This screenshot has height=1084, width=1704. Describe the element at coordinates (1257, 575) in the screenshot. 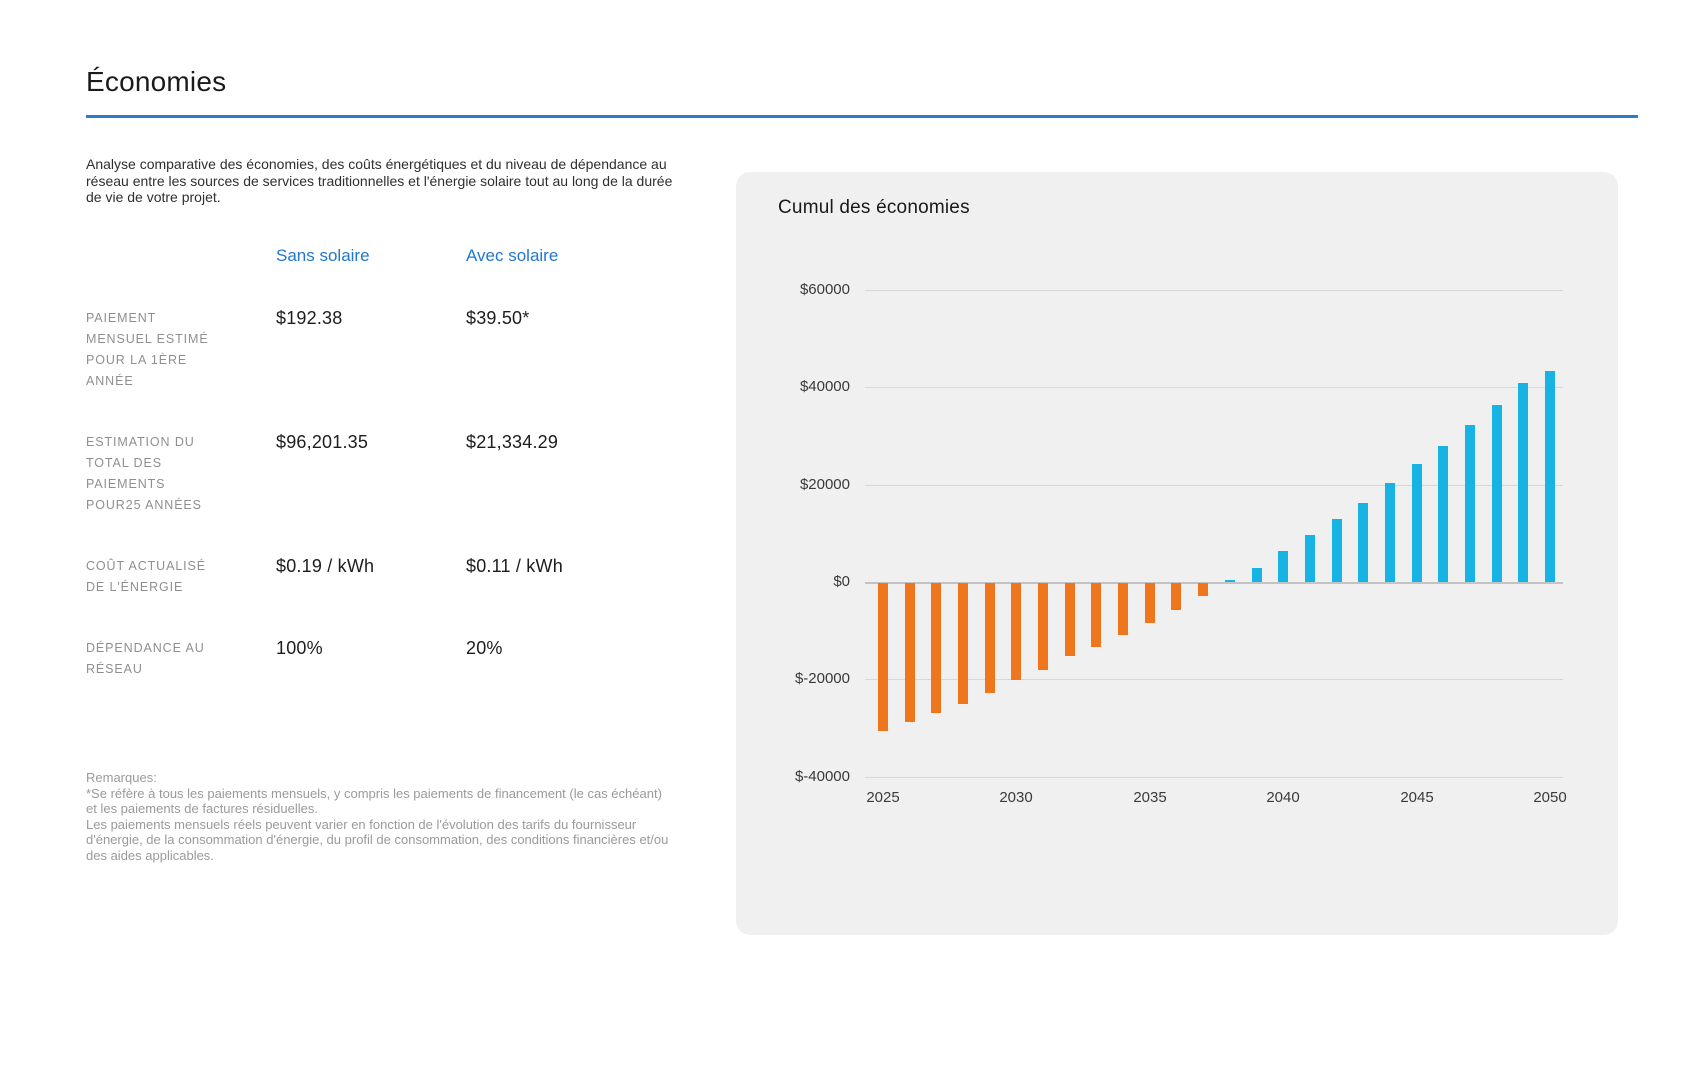

I see `bar-2039` at that location.